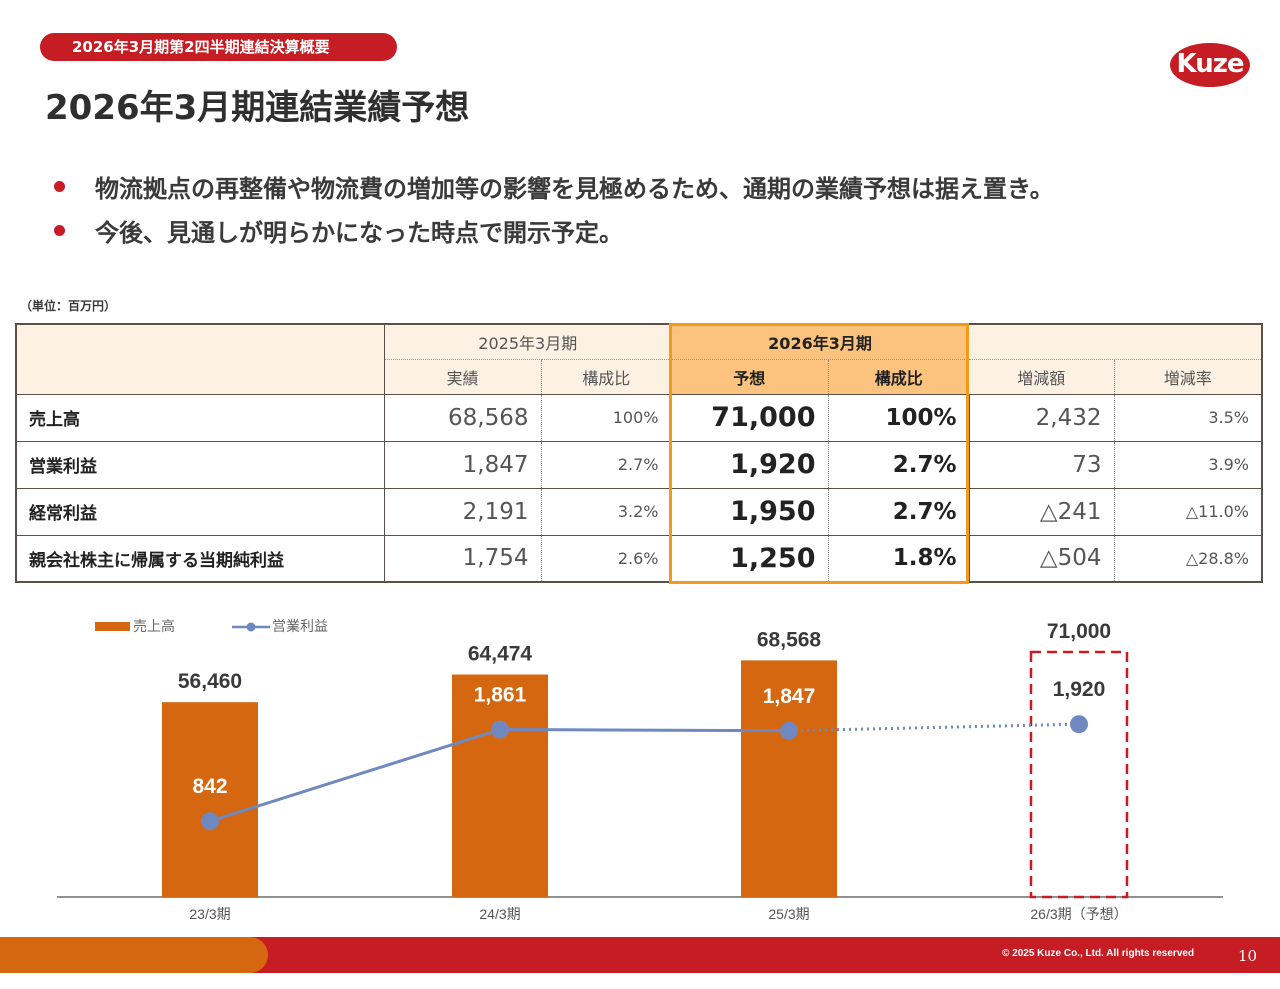 This screenshot has width=1280, height=989. I want to click on row-label: 親会社株主に帰属する当期純利益, so click(200, 558).